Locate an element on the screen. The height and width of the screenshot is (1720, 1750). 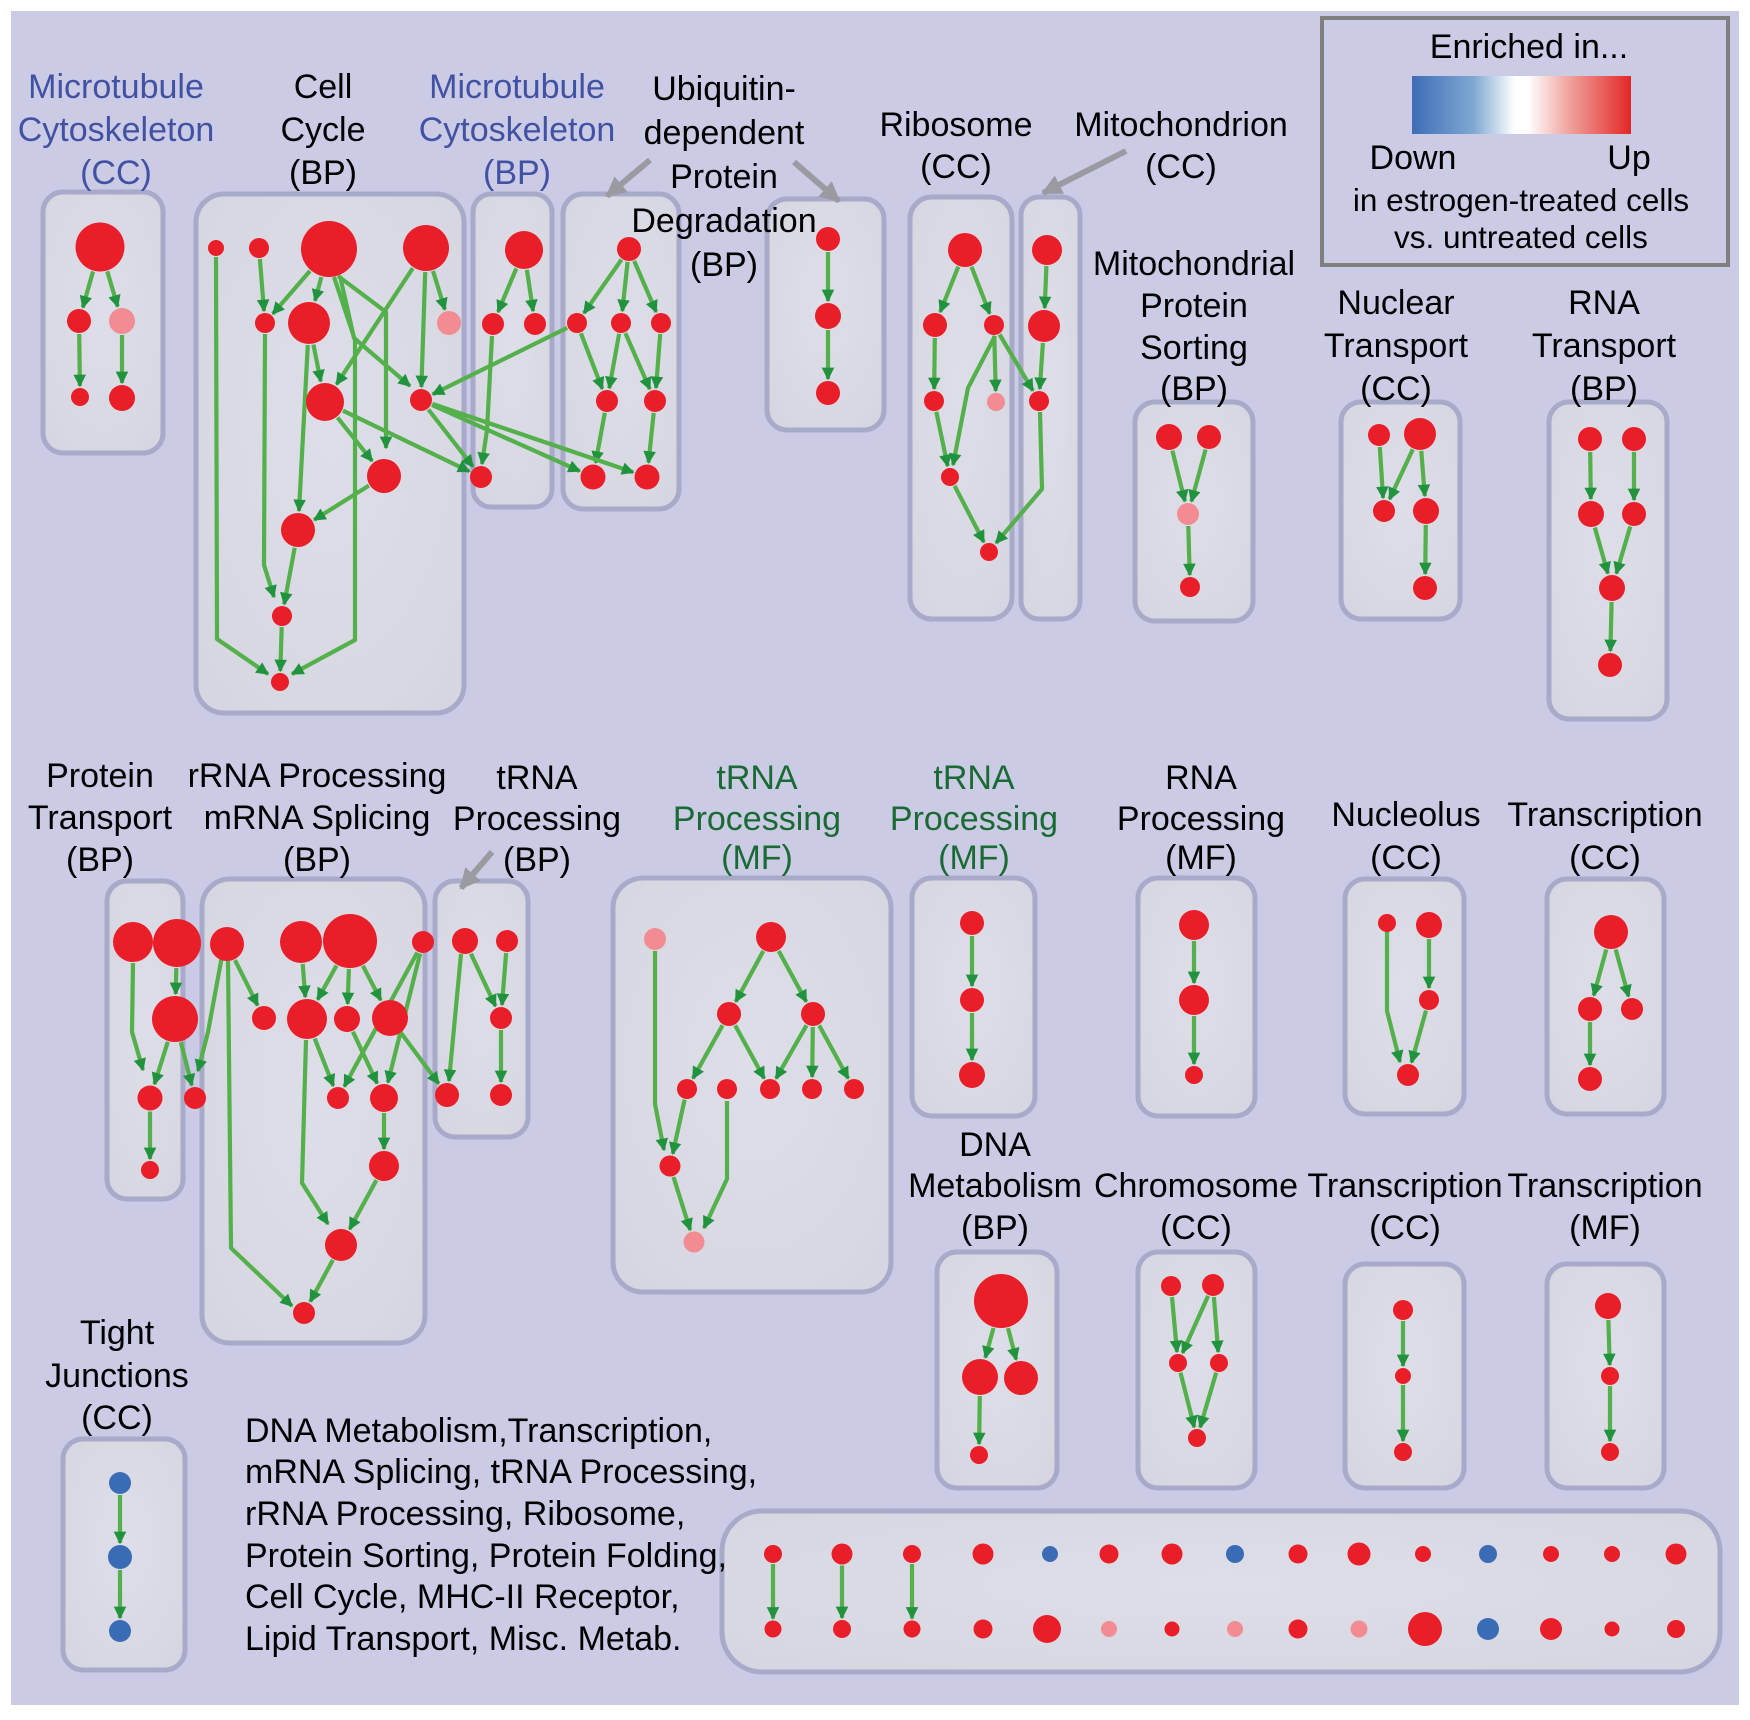
svg-text: vs. untreated cells is located at coordinates (1521, 237).